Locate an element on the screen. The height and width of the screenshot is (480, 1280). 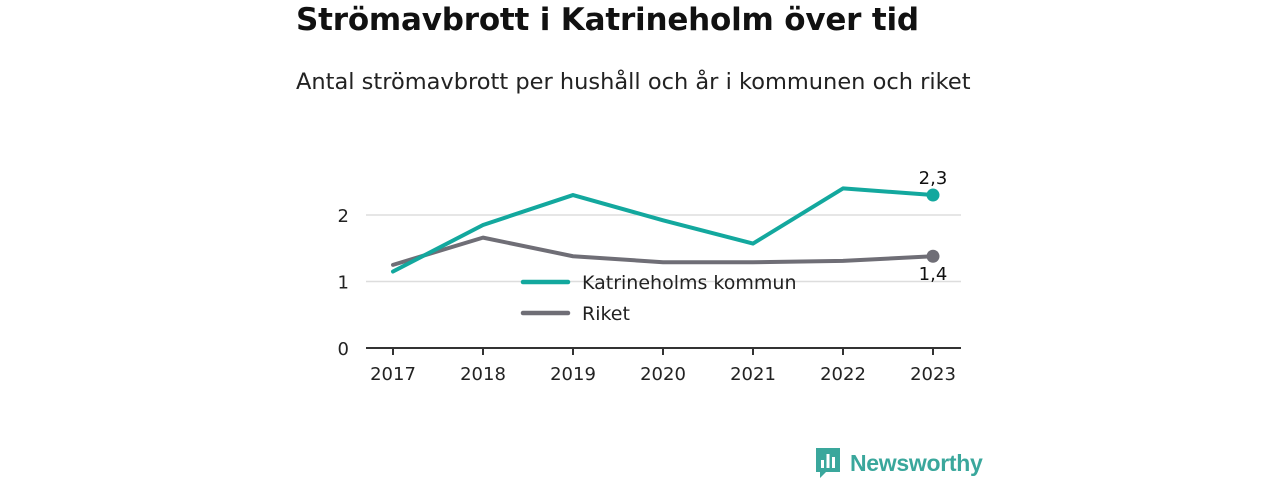
gridlines is located at coordinates (663, 248).